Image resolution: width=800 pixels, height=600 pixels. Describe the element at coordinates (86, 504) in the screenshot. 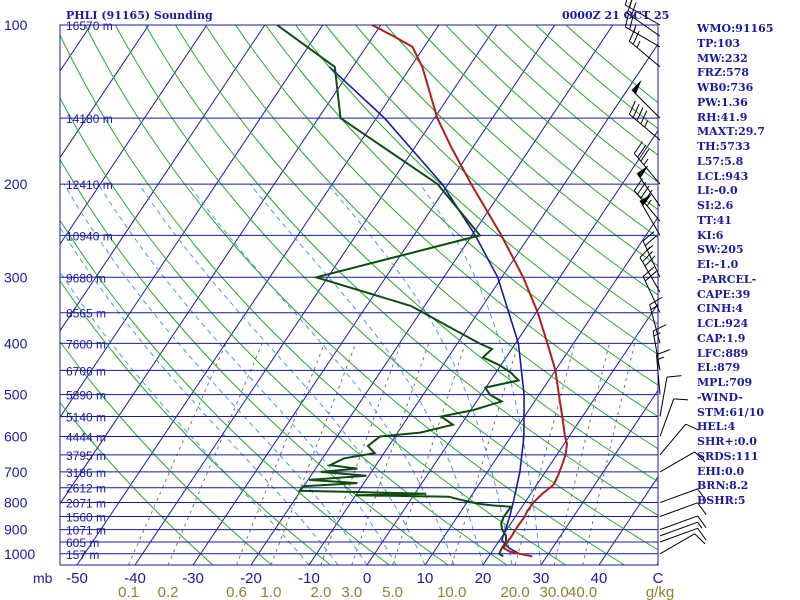

I see `height-label: 2071 m` at that location.